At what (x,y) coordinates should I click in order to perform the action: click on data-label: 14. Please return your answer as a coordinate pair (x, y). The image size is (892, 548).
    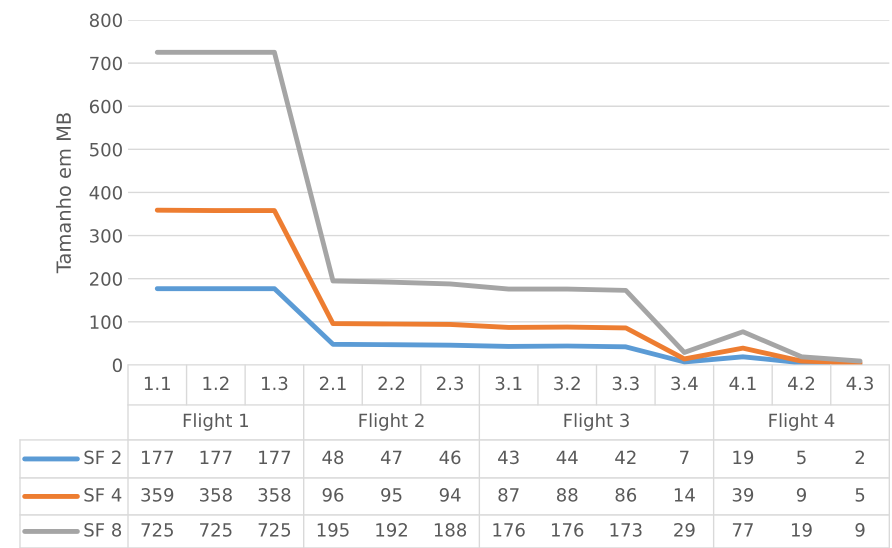
    Looking at the image, I should click on (684, 495).